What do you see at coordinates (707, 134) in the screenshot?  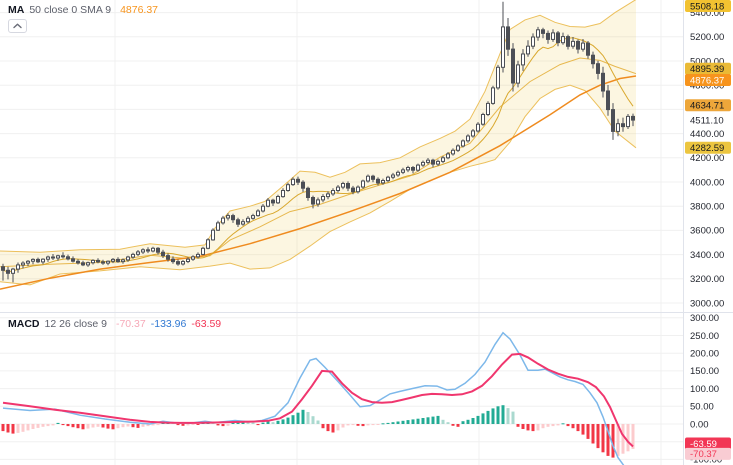 I see `price-tick-label: 4400.00` at bounding box center [707, 134].